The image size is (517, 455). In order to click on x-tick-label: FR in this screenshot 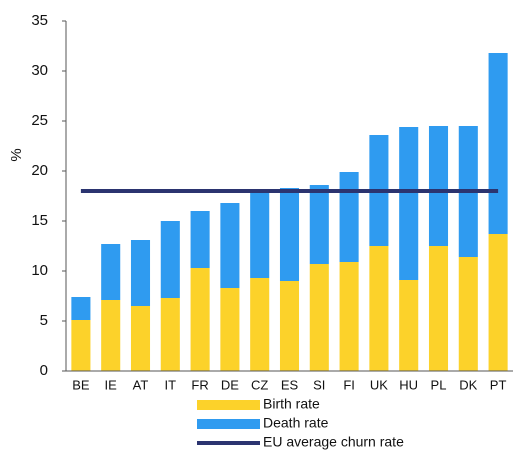, I will do `click(199, 384)`.